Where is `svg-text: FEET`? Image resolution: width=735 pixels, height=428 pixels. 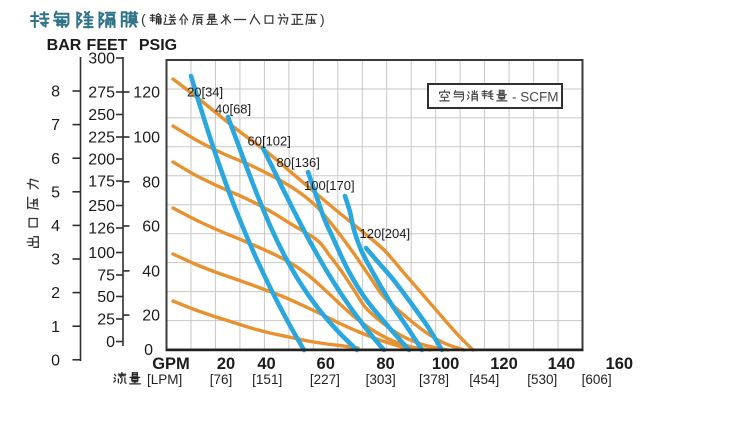 svg-text: FEET is located at coordinates (107, 45).